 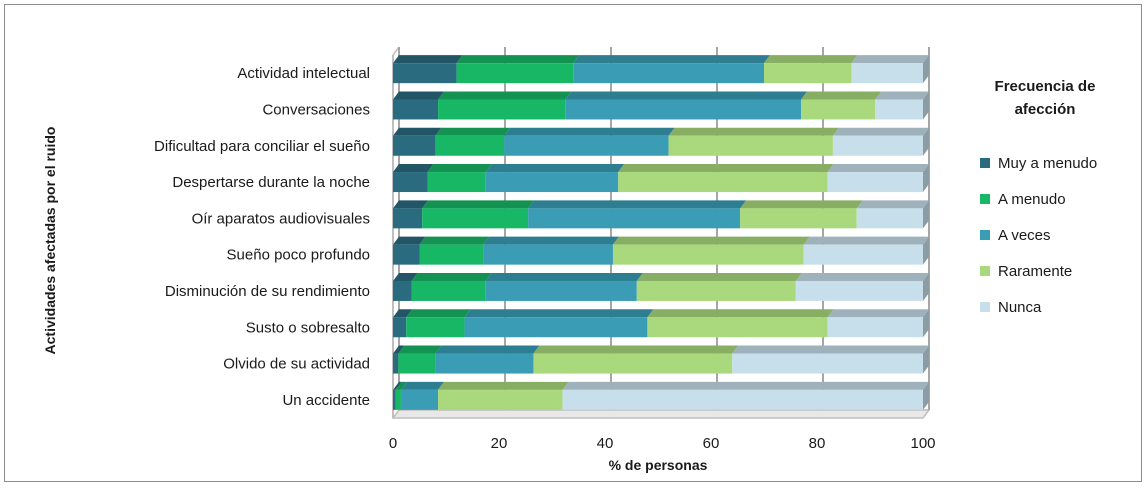 What do you see at coordinates (296, 364) in the screenshot?
I see `category-label: Olvido de su actividad` at bounding box center [296, 364].